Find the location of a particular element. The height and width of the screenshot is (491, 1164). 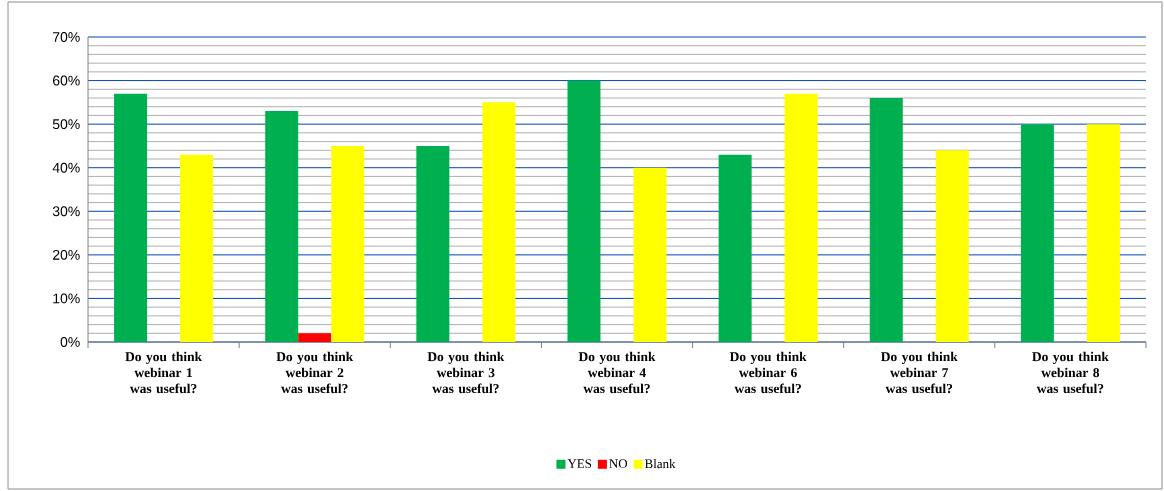

y-tick-label: 0% is located at coordinates (70, 342).